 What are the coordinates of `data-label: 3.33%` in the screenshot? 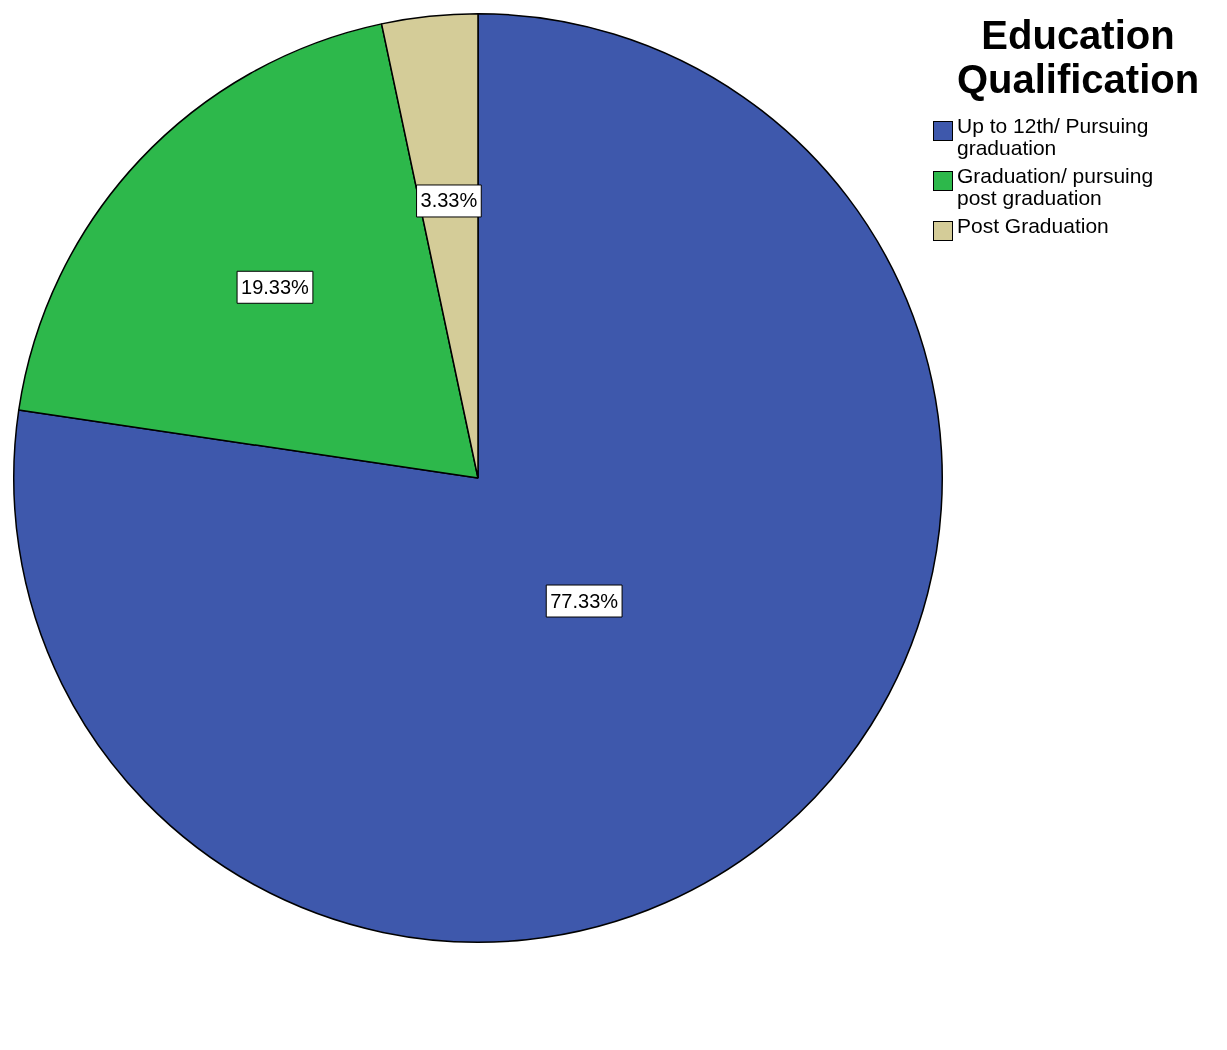 It's located at (449, 200).